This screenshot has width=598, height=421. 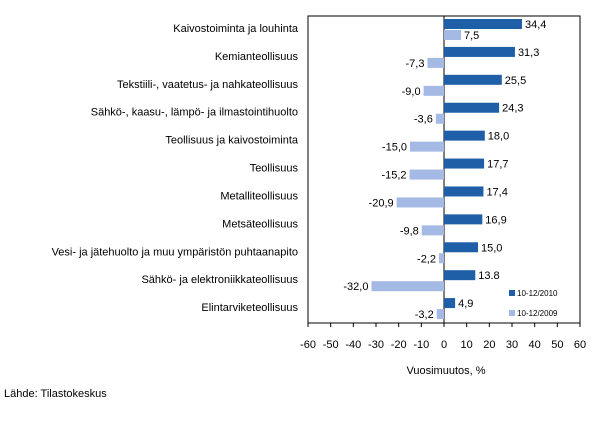 I want to click on category-label: Elintarviketeollisuus, so click(x=249, y=308).